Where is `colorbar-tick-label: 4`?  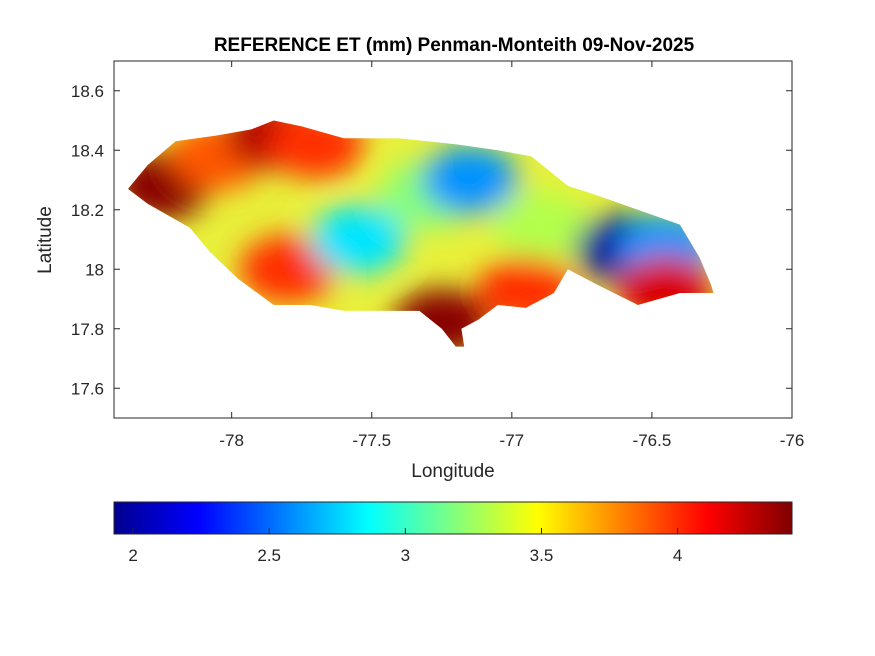
colorbar-tick-label: 4 is located at coordinates (677, 555).